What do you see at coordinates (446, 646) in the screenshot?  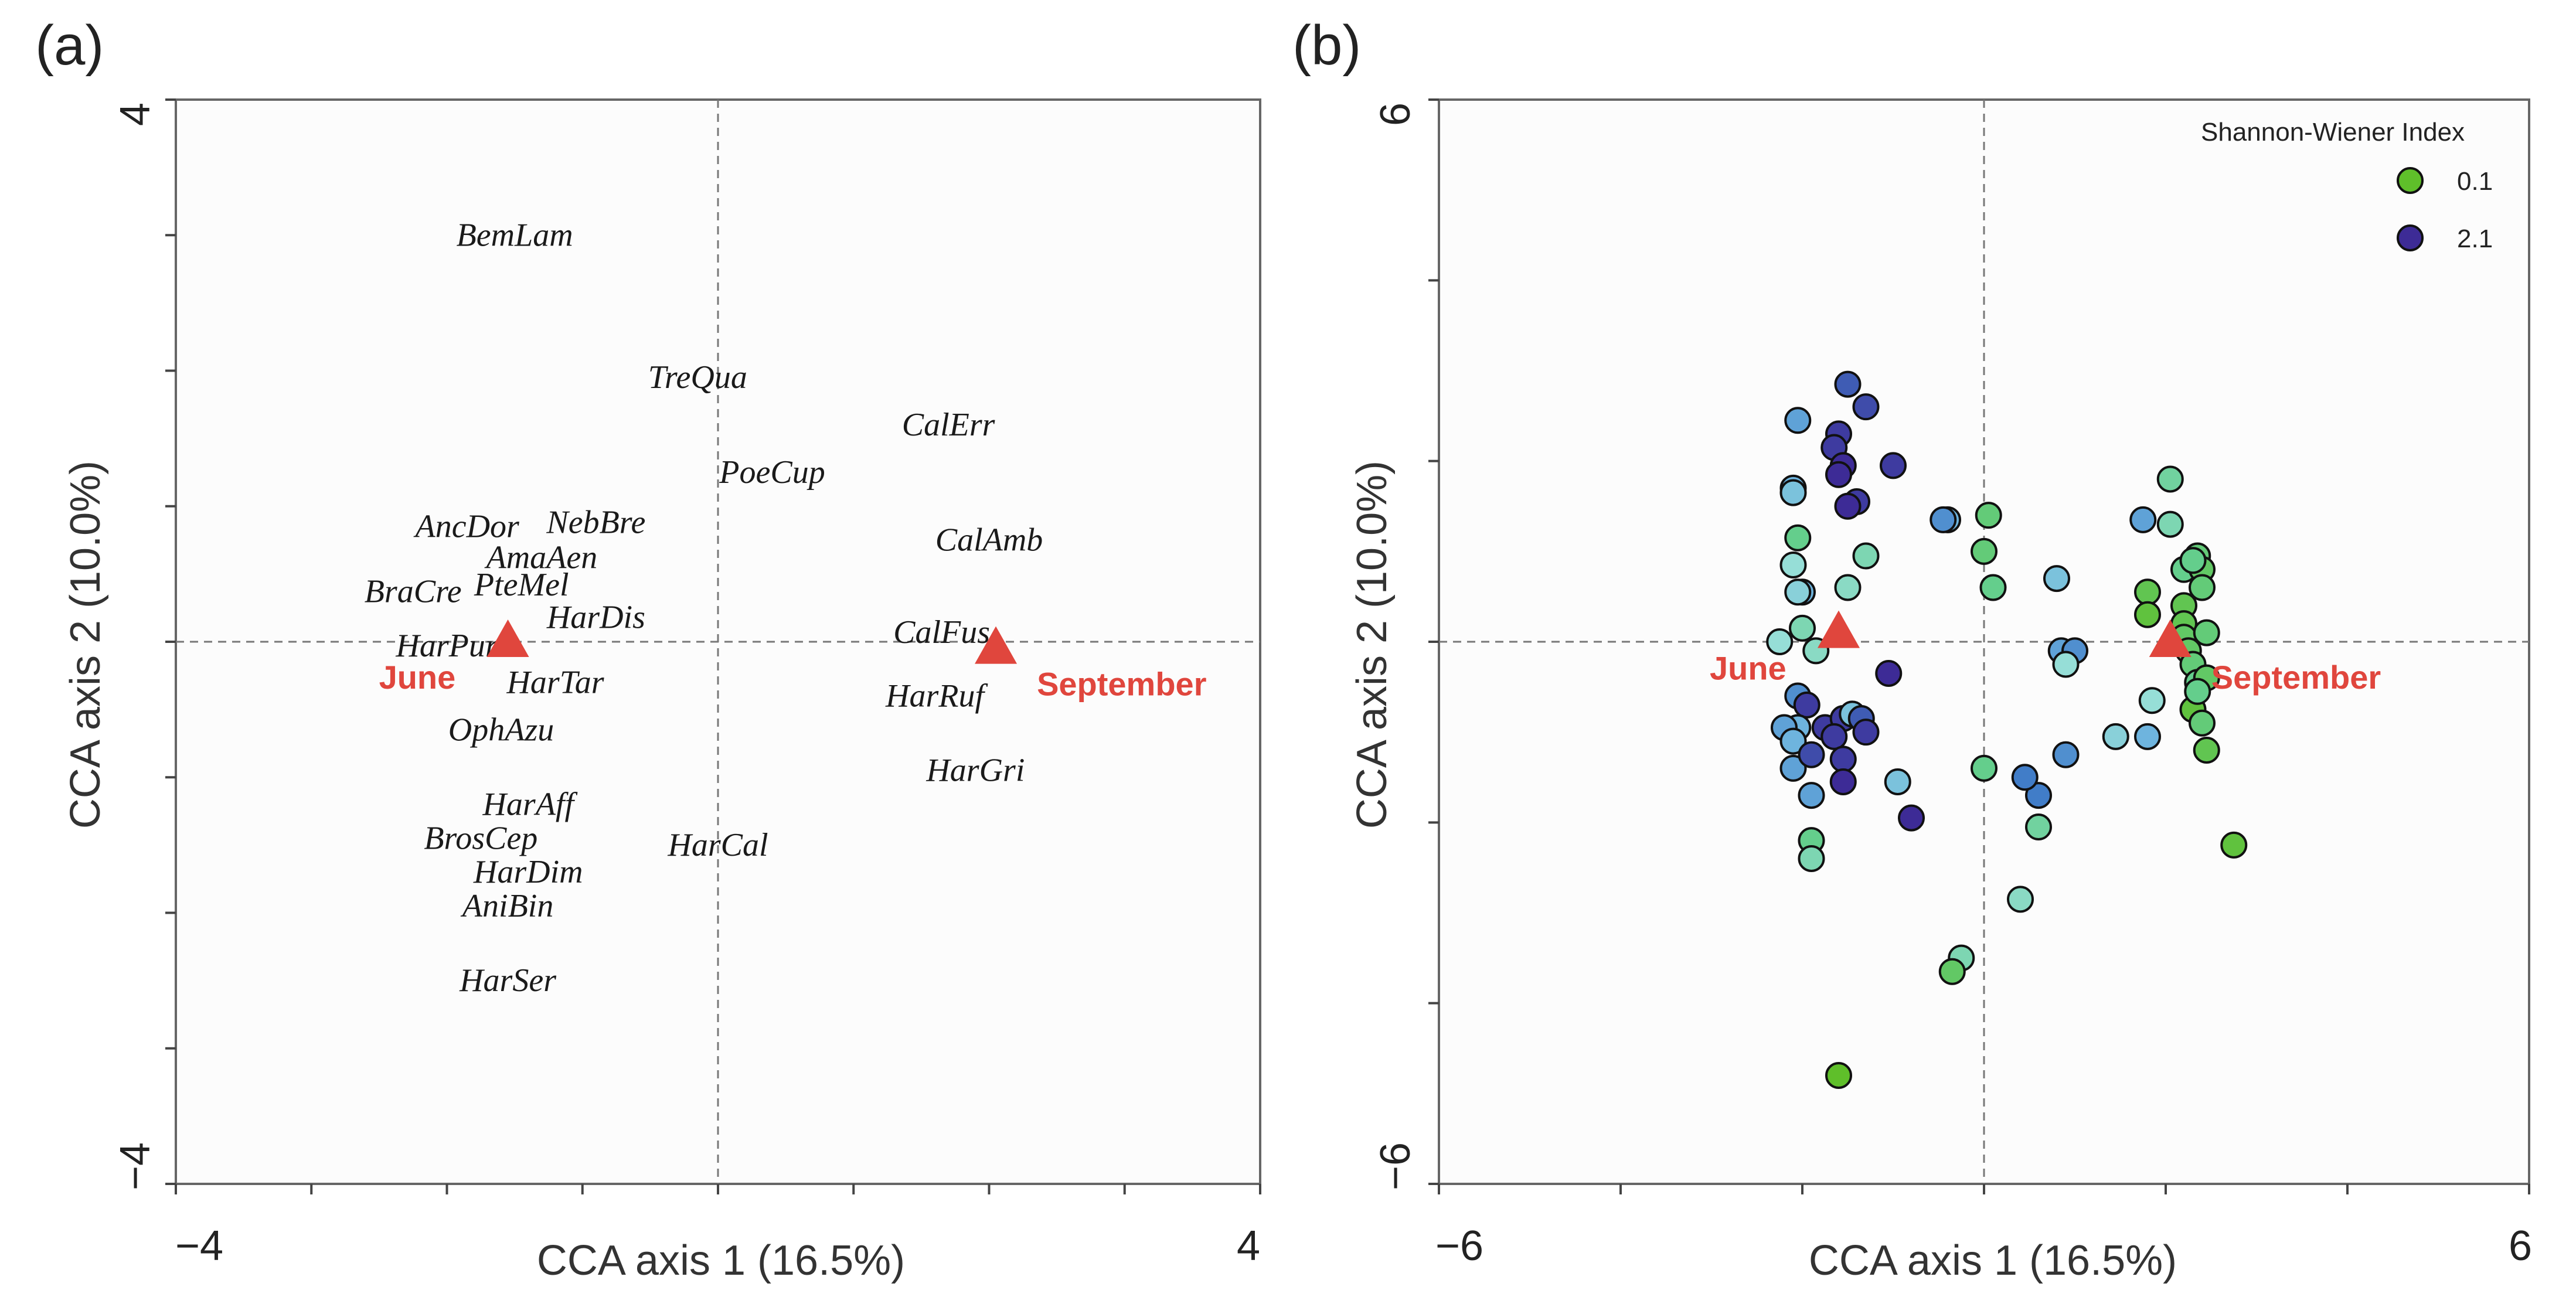 I see `species-label: HarPur` at bounding box center [446, 646].